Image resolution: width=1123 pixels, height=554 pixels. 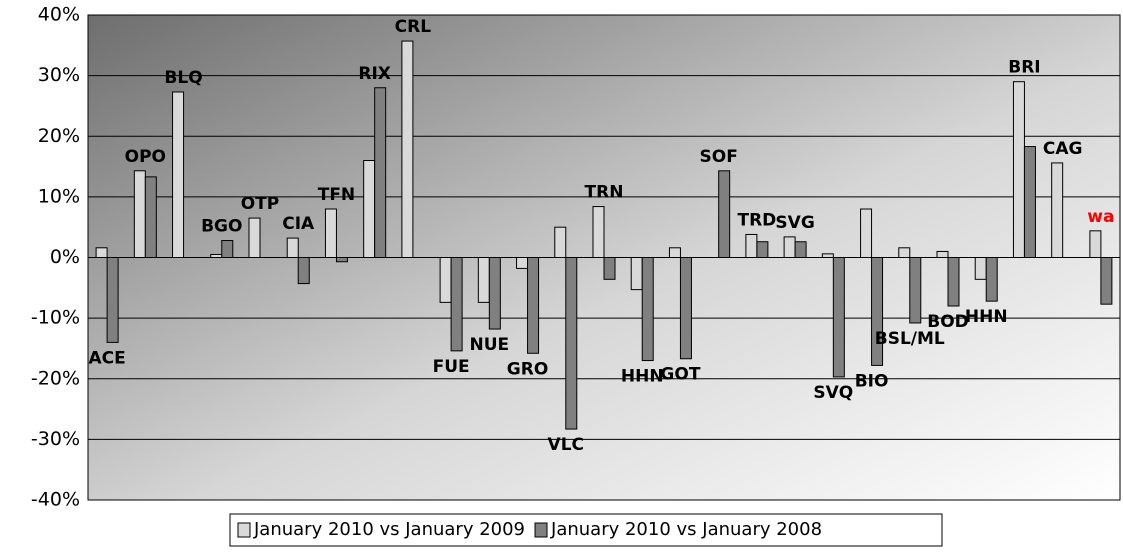 I want to click on category-label: SVQ, so click(x=833, y=393).